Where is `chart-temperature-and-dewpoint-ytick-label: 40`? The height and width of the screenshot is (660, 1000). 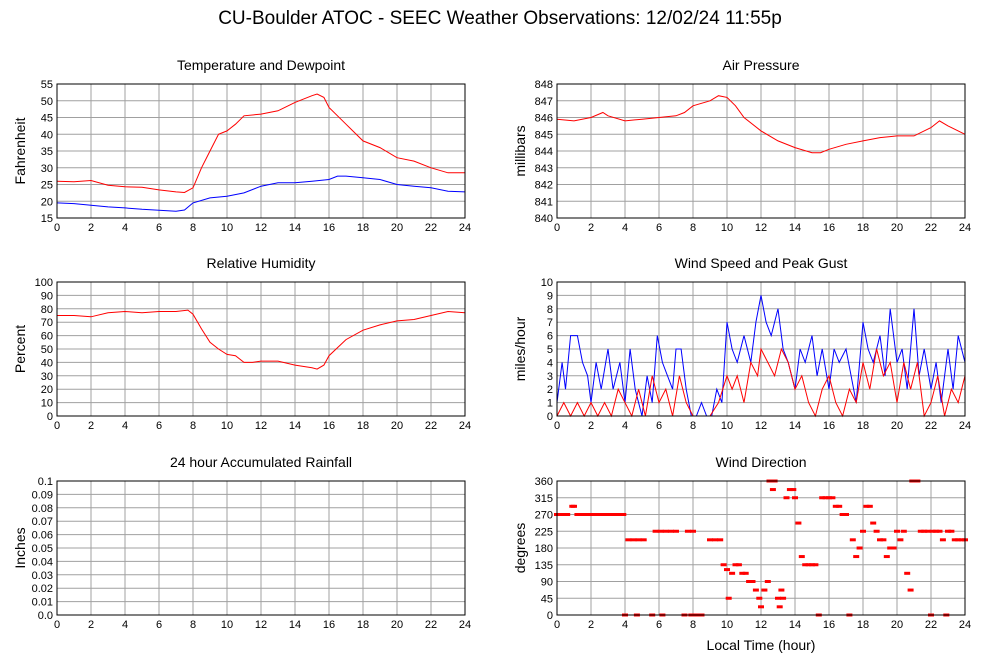
chart-temperature-and-dewpoint-ytick-label: 40 is located at coordinates (47, 135).